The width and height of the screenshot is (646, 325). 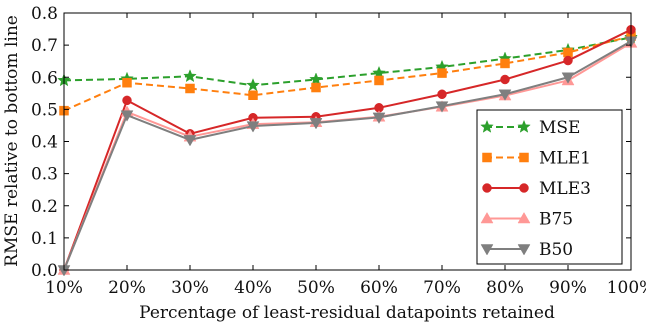 What do you see at coordinates (44, 207) in the screenshot?
I see `y-tick-label: 0.2` at bounding box center [44, 207].